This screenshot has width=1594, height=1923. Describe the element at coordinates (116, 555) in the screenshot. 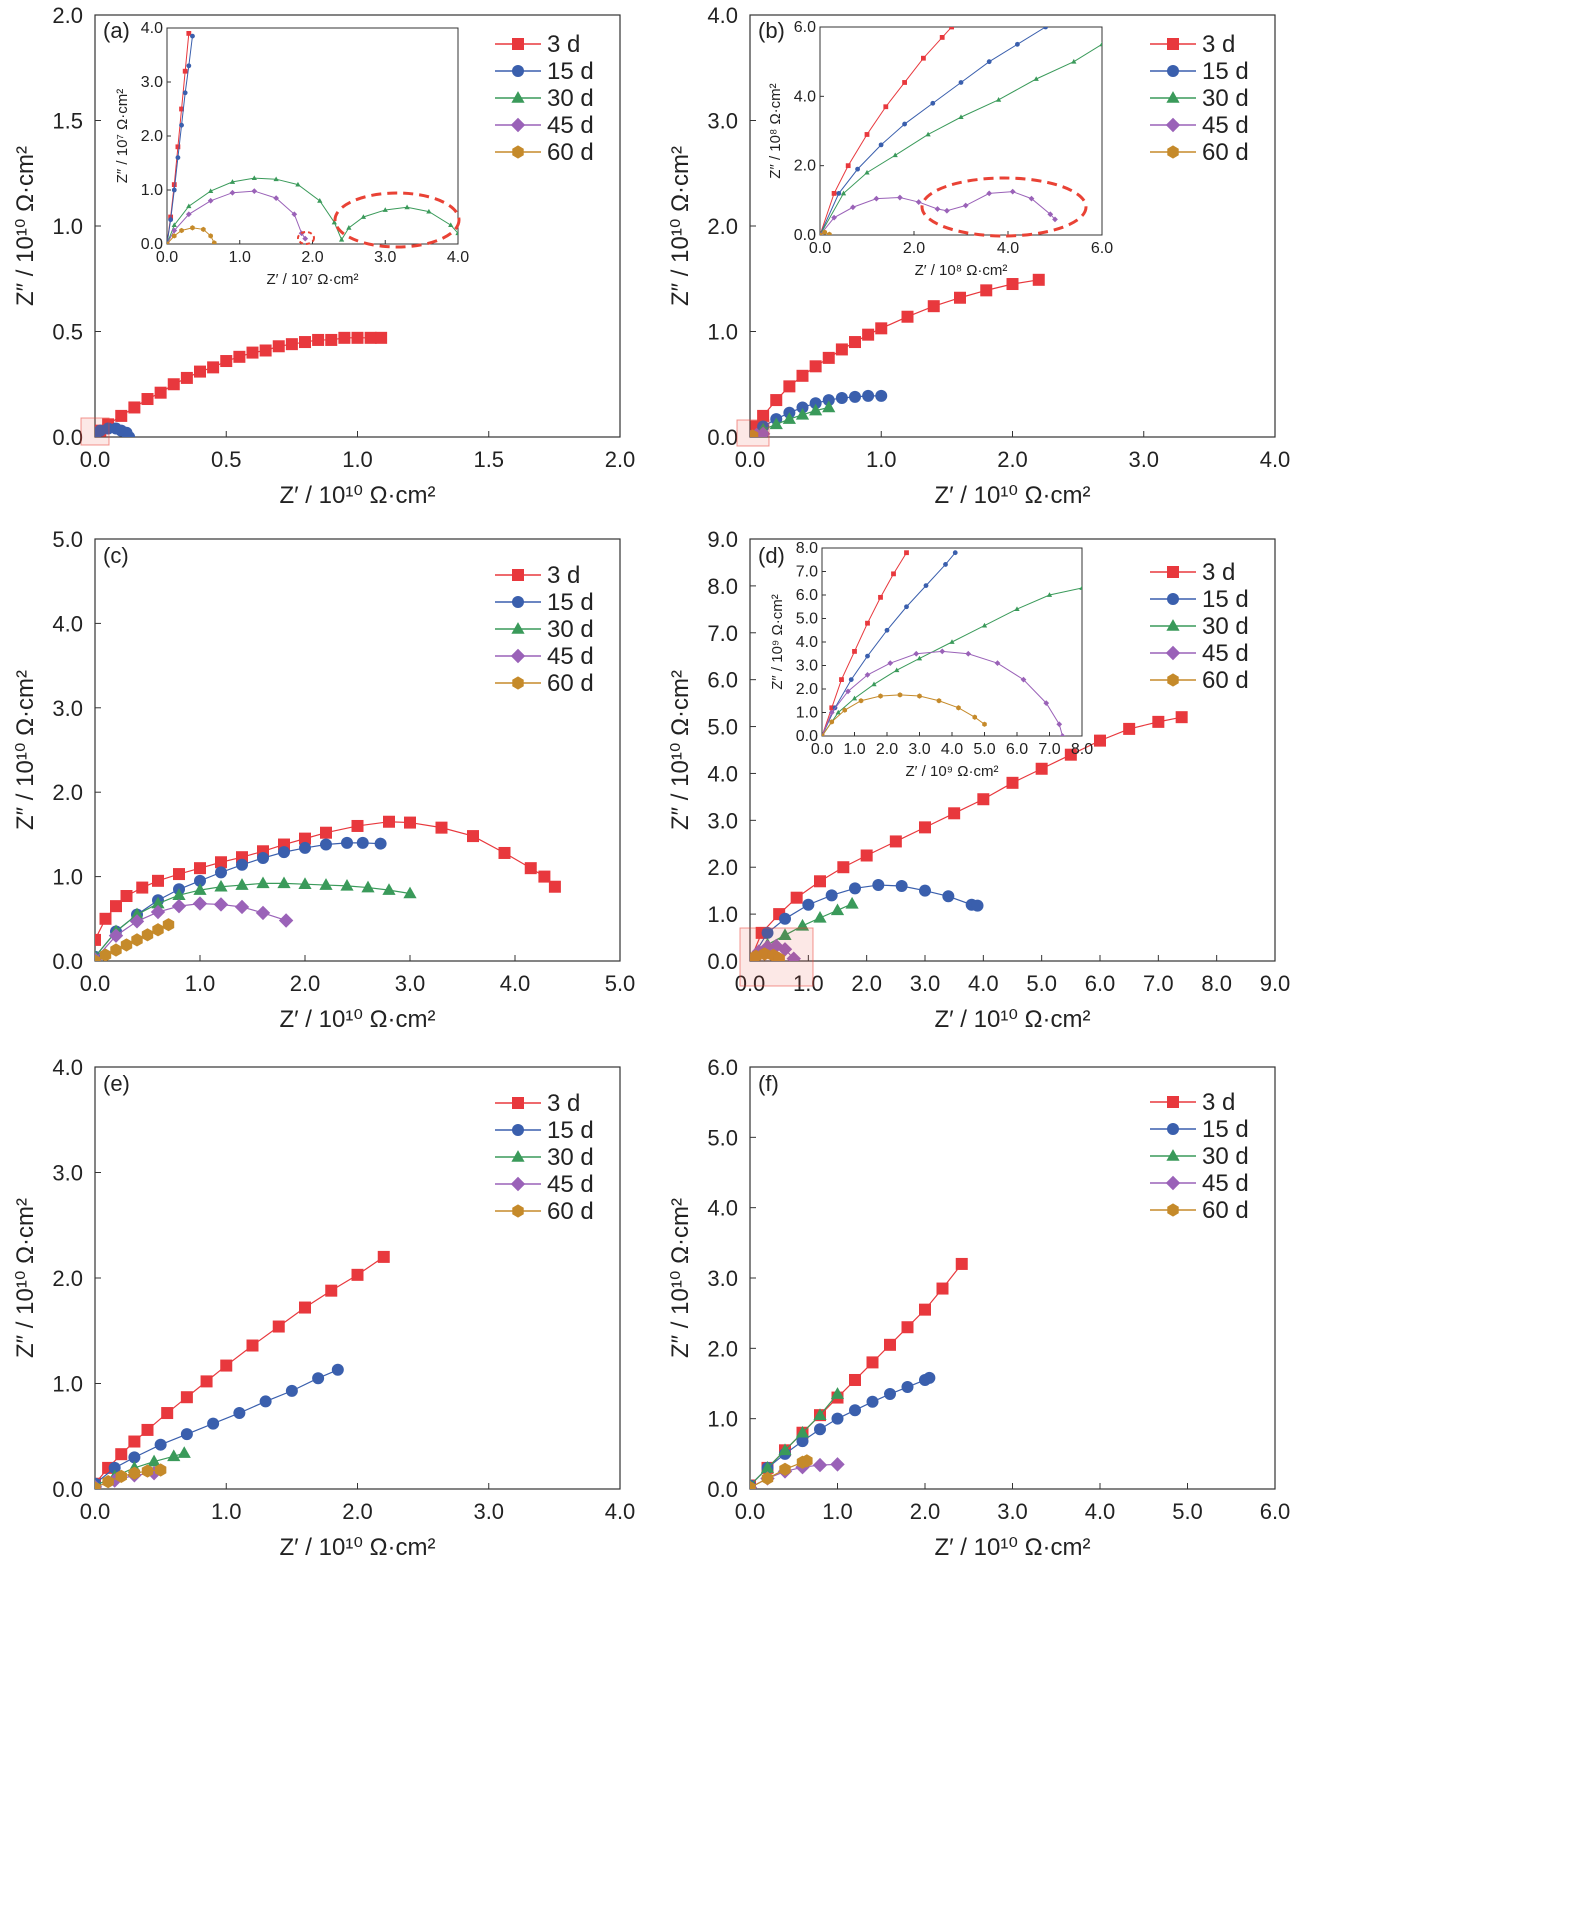

I see `panel-label: (c)` at that location.